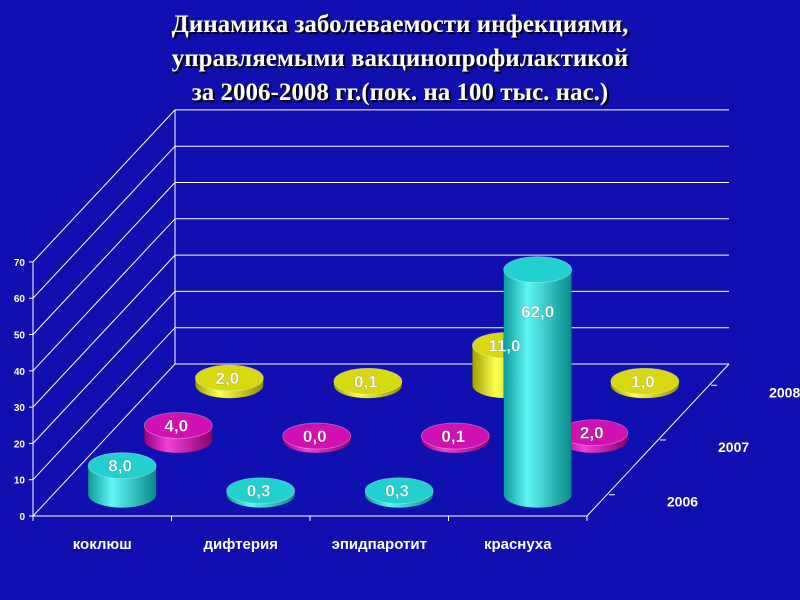  What do you see at coordinates (20, 372) in the screenshot?
I see `y-tick-label: 40` at bounding box center [20, 372].